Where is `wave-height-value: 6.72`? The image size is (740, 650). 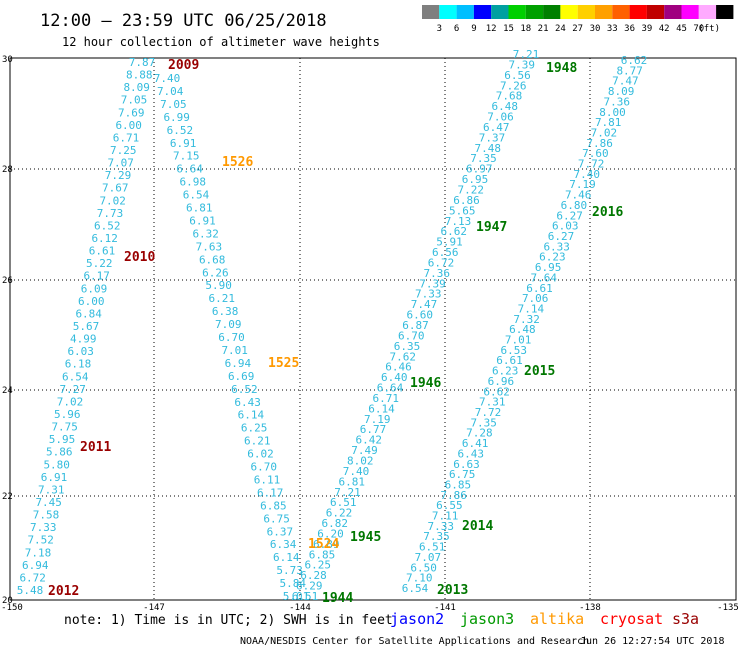
wave-height-value: 6.72 is located at coordinates (441, 263).